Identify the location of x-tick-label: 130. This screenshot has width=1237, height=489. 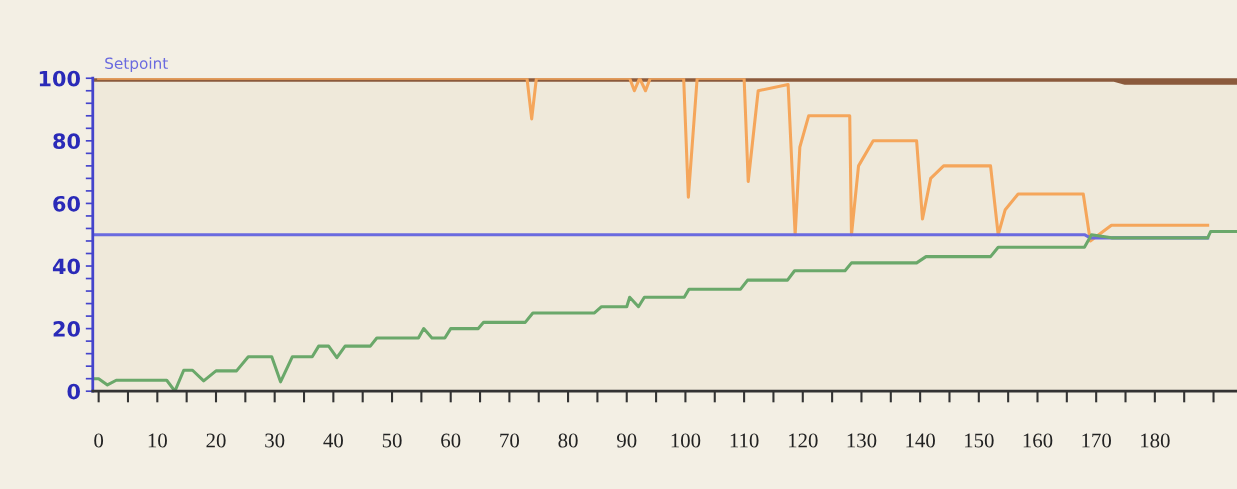
(862, 440).